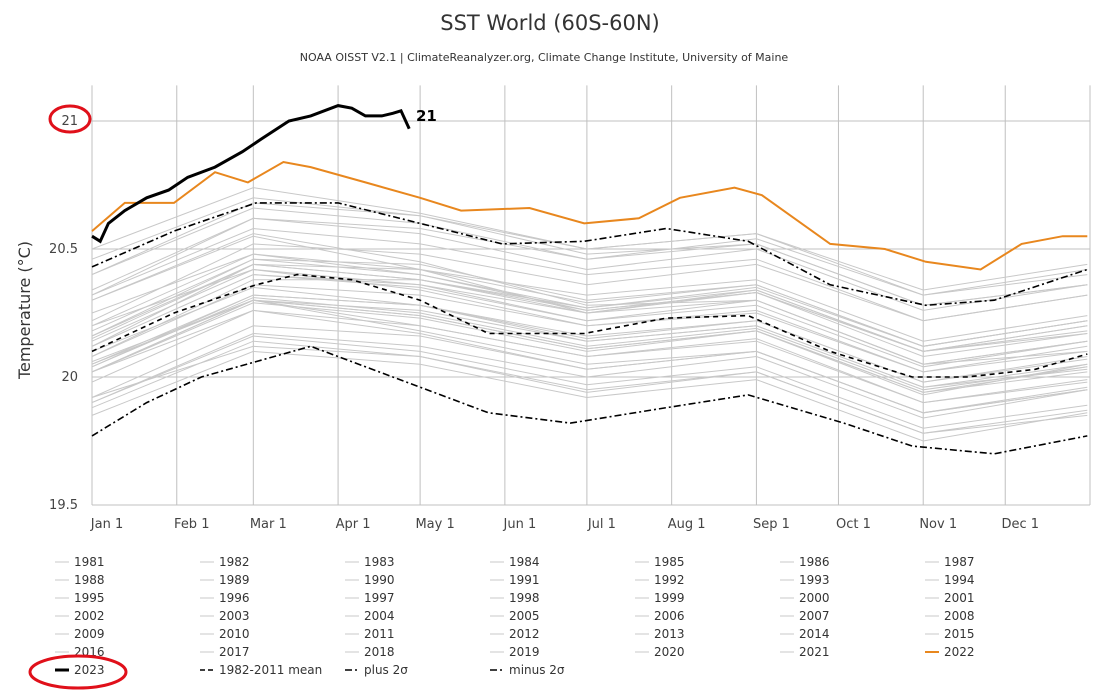 The image size is (1100, 700). I want to click on legend-item-2011: 2011, so click(370, 634).